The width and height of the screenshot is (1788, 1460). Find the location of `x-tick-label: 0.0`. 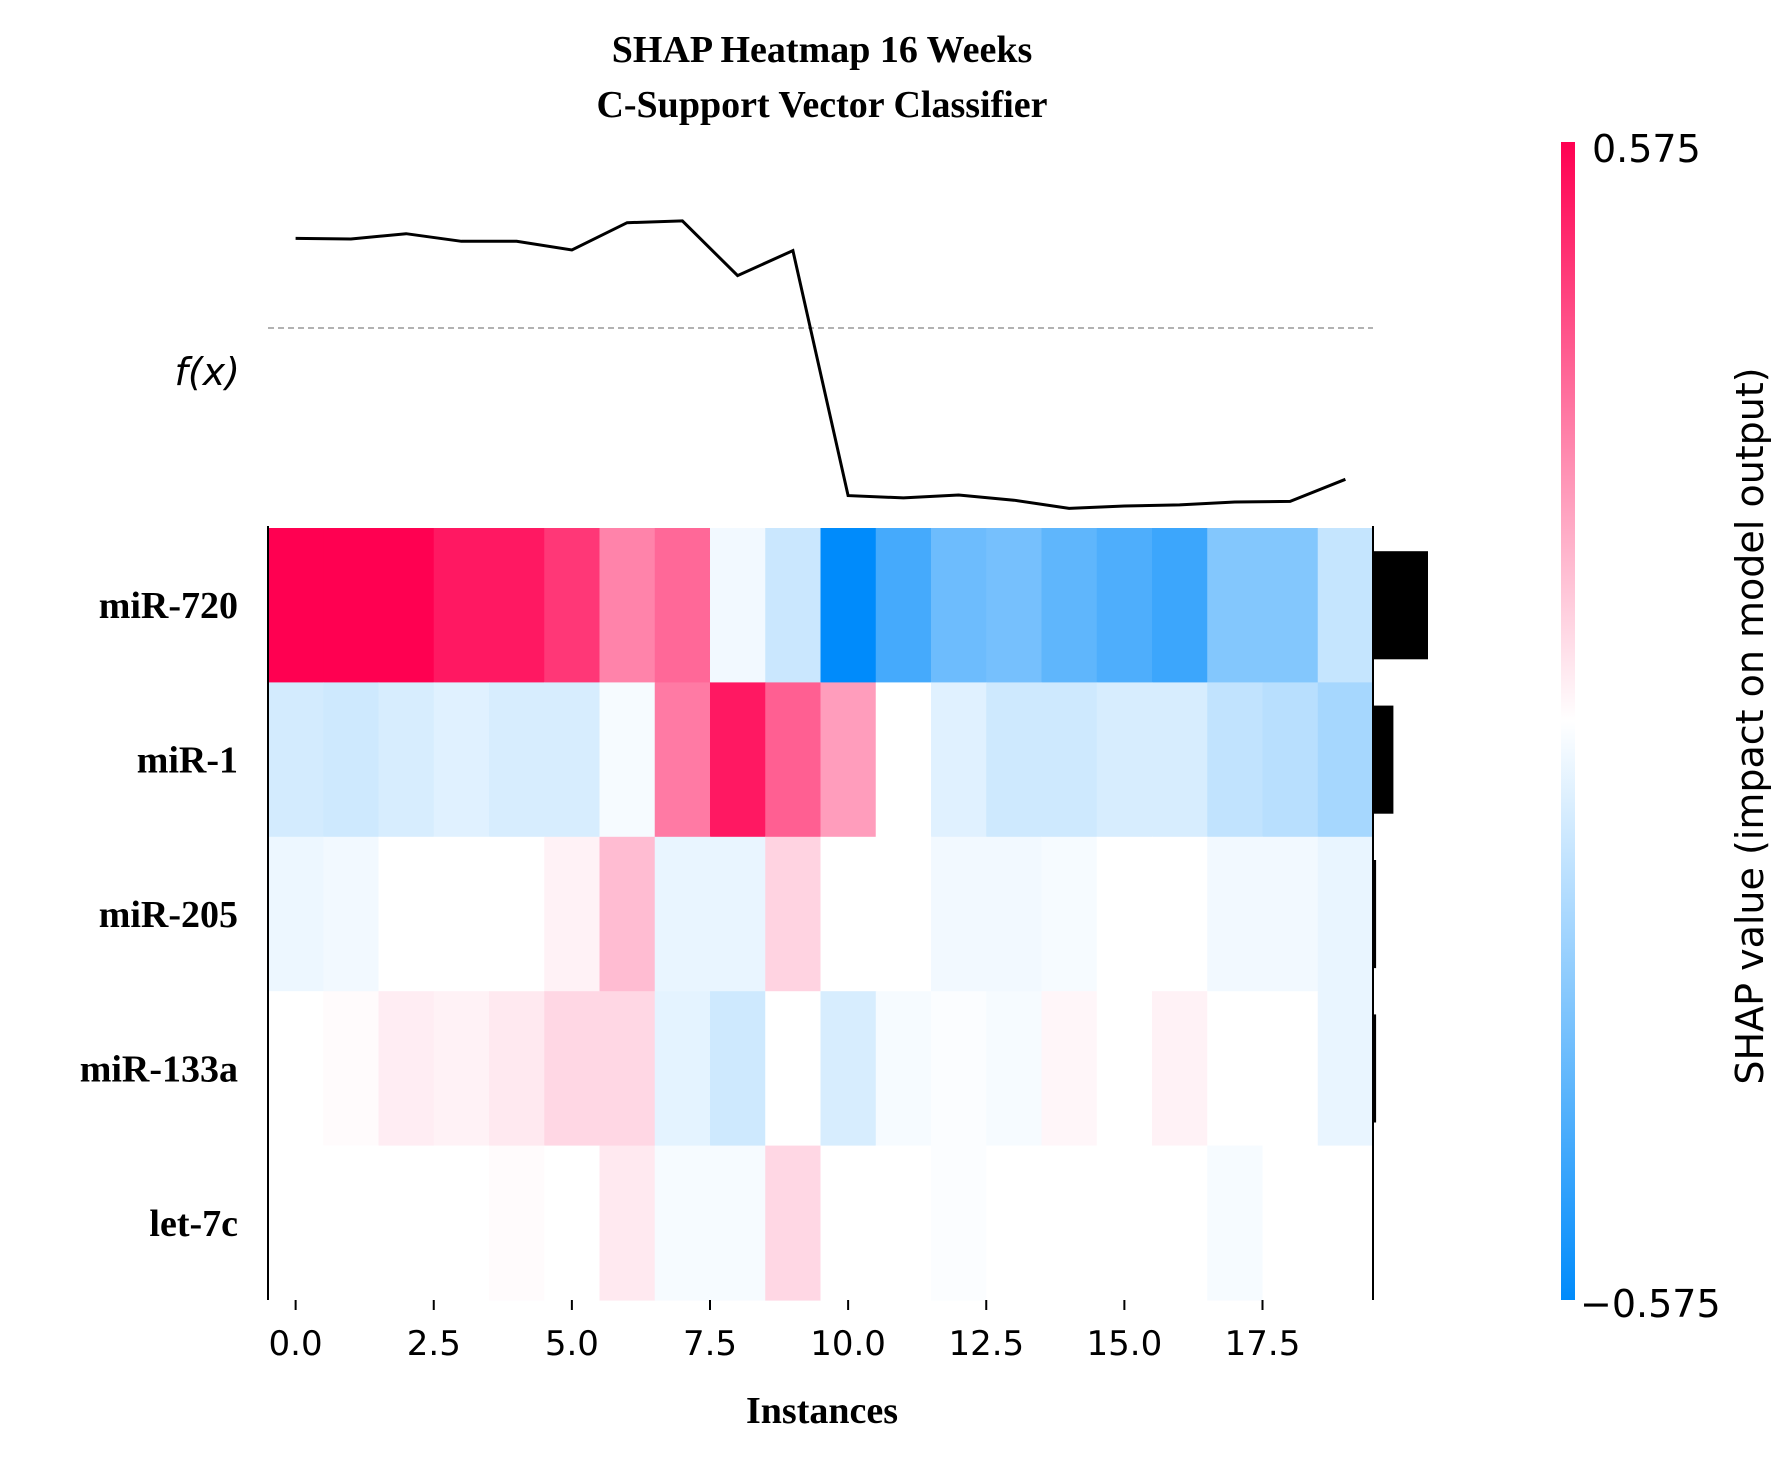

x-tick-label: 0.0 is located at coordinates (296, 1344).